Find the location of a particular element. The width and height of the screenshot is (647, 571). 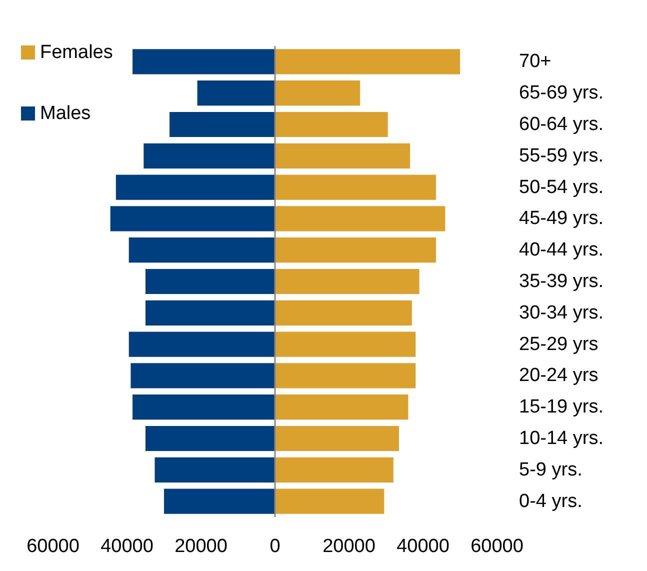

x-tick-label: 0 is located at coordinates (275, 546).